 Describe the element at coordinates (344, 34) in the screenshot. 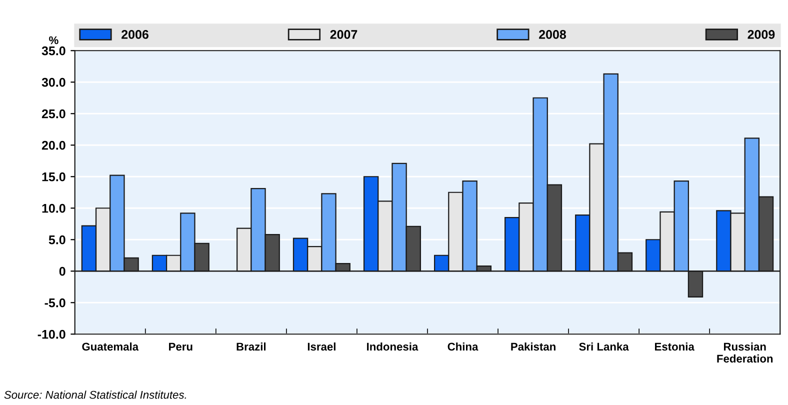

I see `legend-label: 2007` at that location.